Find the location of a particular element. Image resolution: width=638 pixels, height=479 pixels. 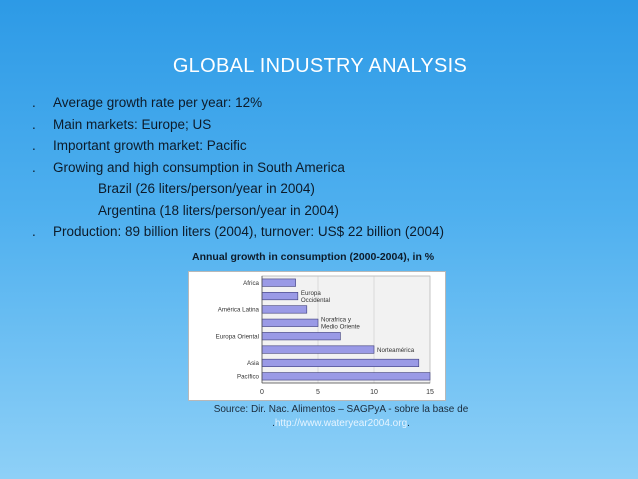

y-tick-label: Pacífico is located at coordinates (248, 377).